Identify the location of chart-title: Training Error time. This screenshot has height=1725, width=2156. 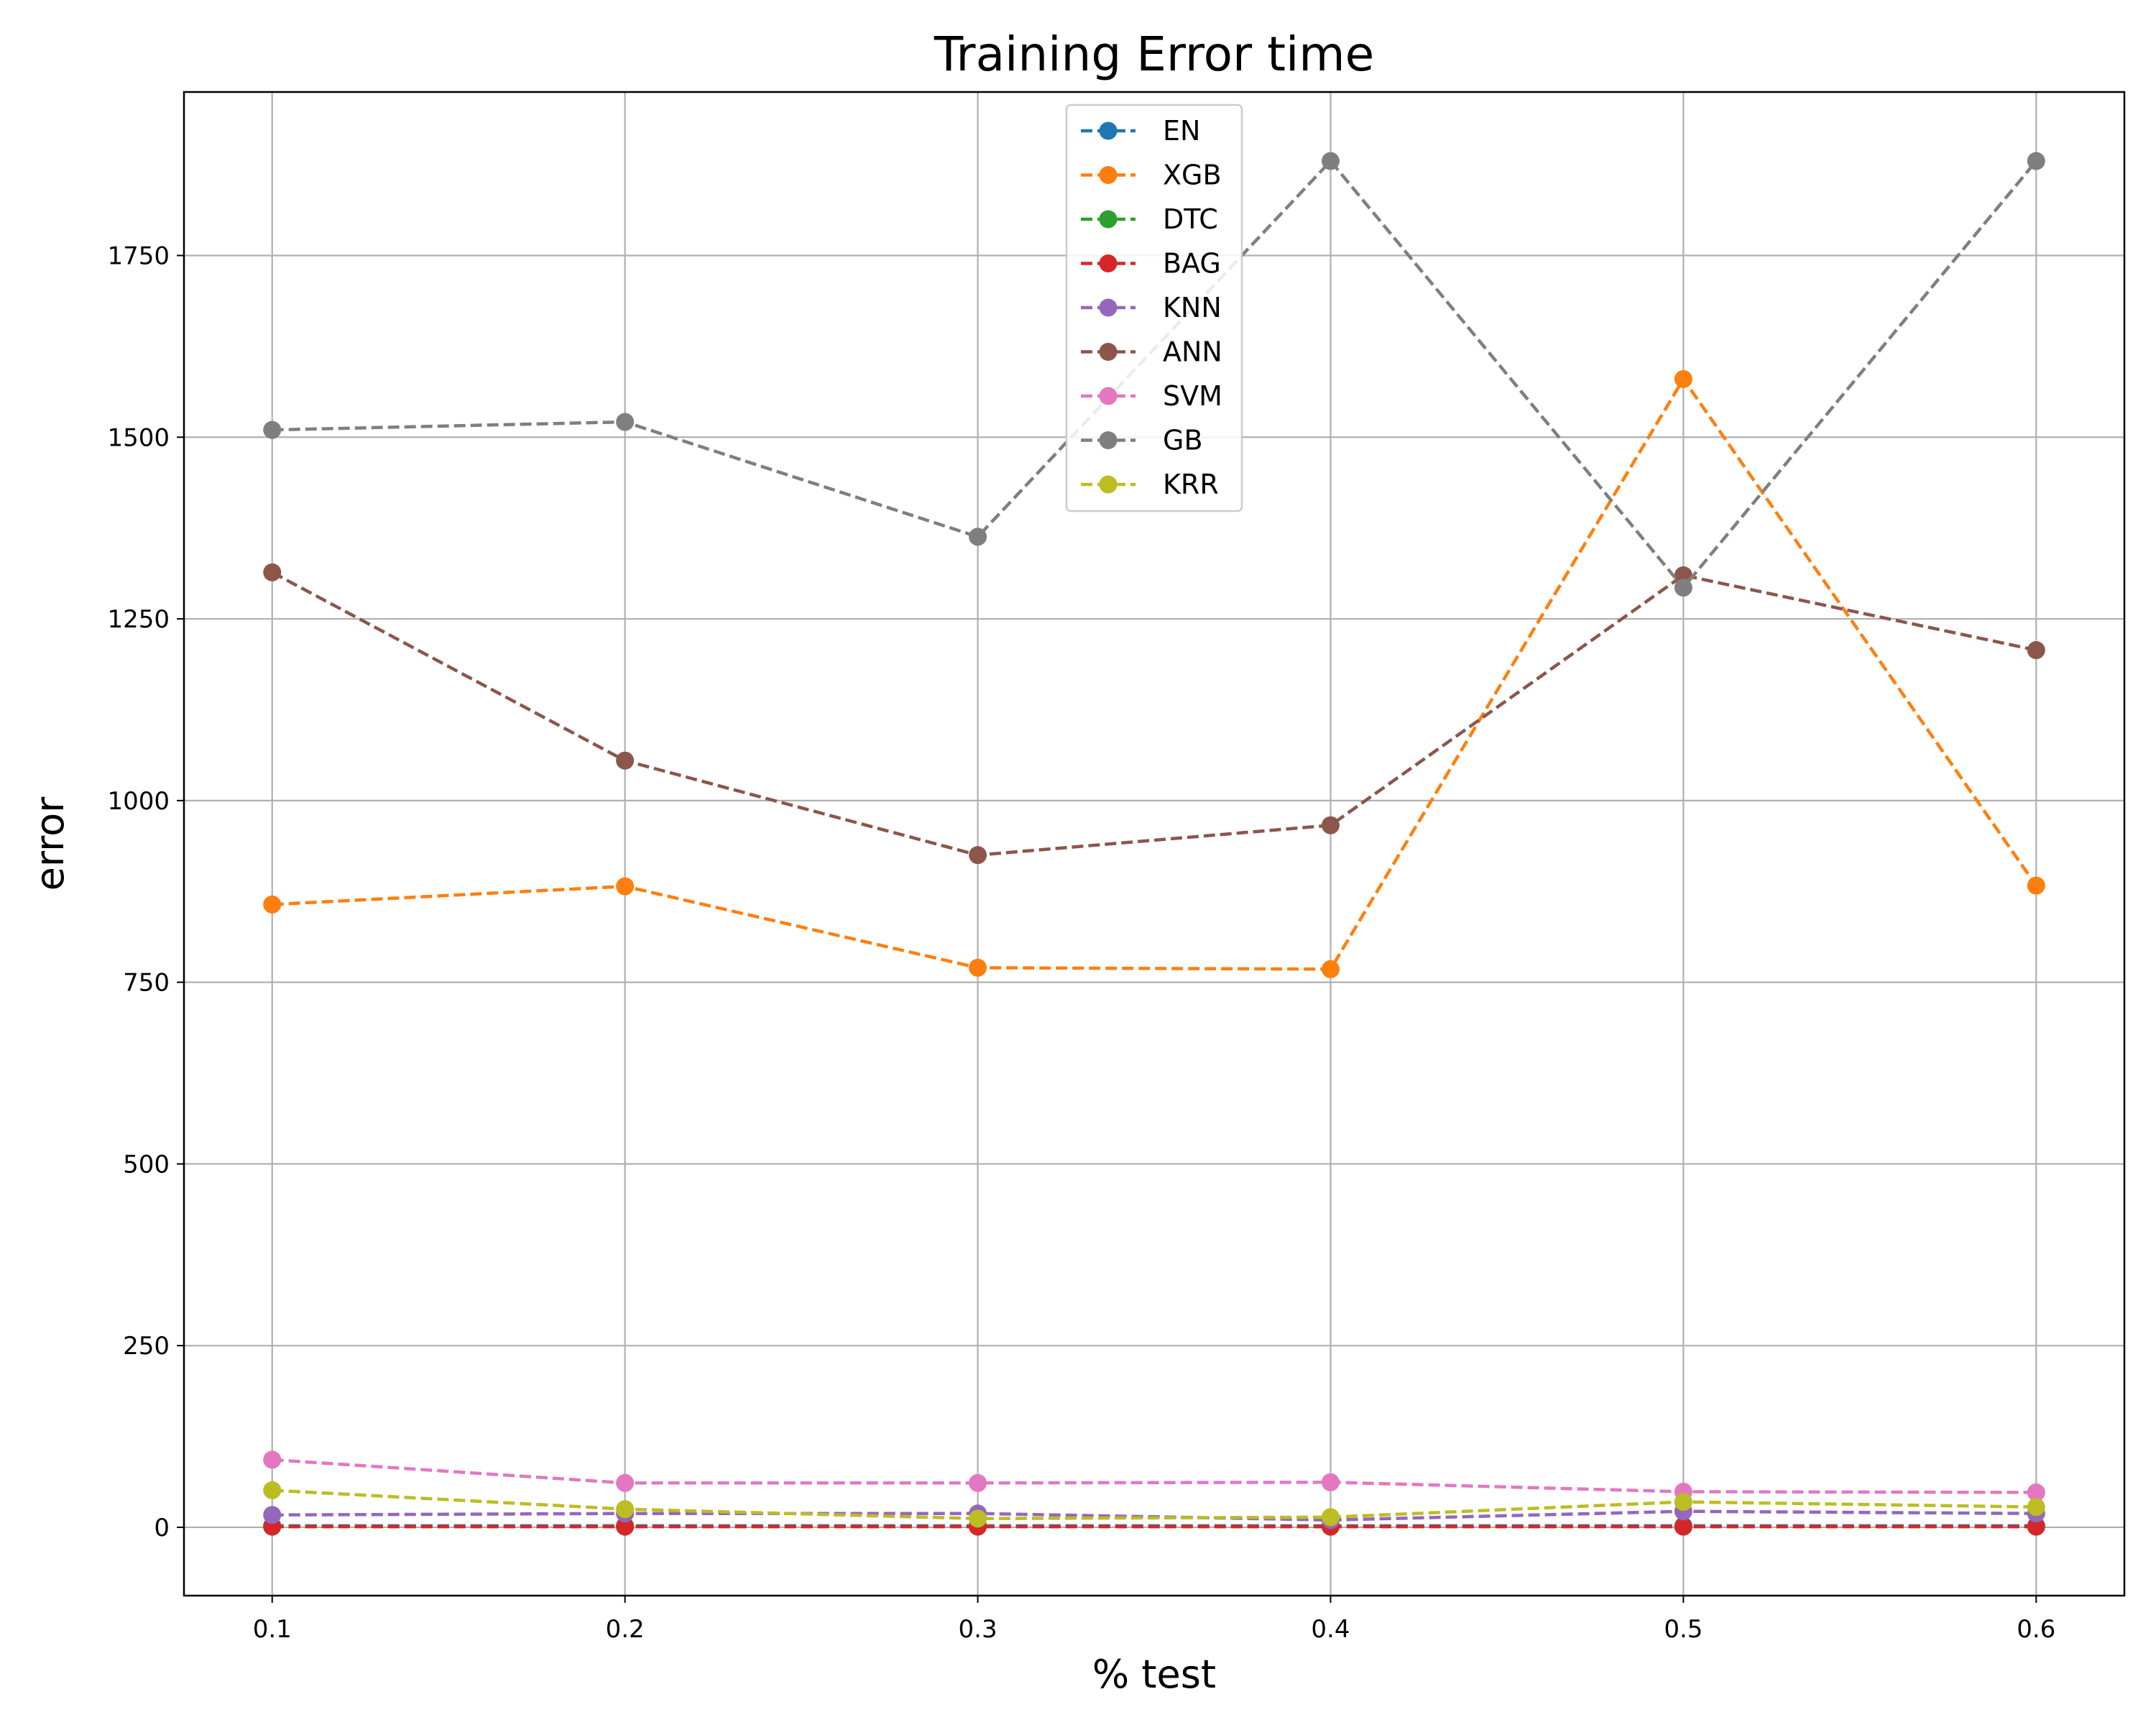
(1154, 54).